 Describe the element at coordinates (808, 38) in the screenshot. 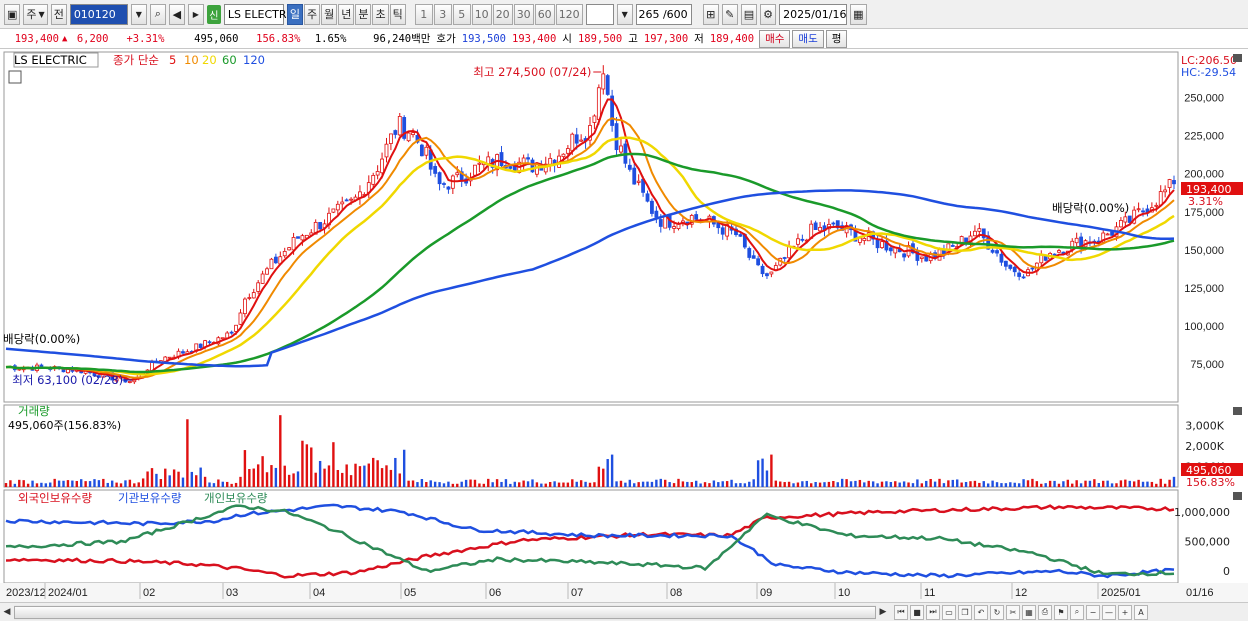

I see `sell-button: 매도` at that location.